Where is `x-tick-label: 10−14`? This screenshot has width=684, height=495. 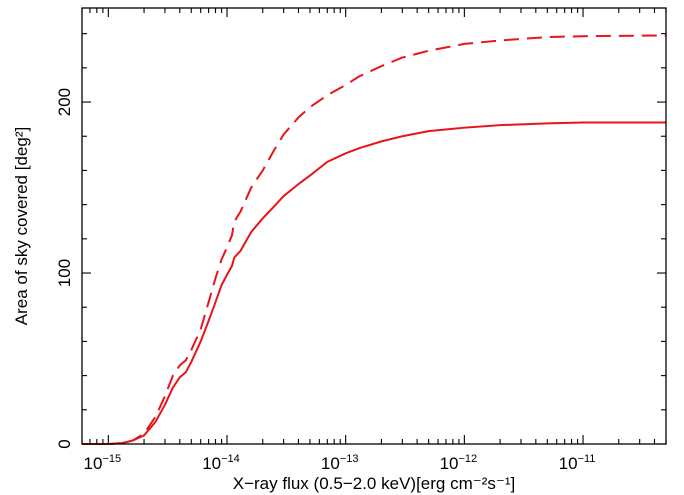
x-tick-label: 10−14 is located at coordinates (221, 463).